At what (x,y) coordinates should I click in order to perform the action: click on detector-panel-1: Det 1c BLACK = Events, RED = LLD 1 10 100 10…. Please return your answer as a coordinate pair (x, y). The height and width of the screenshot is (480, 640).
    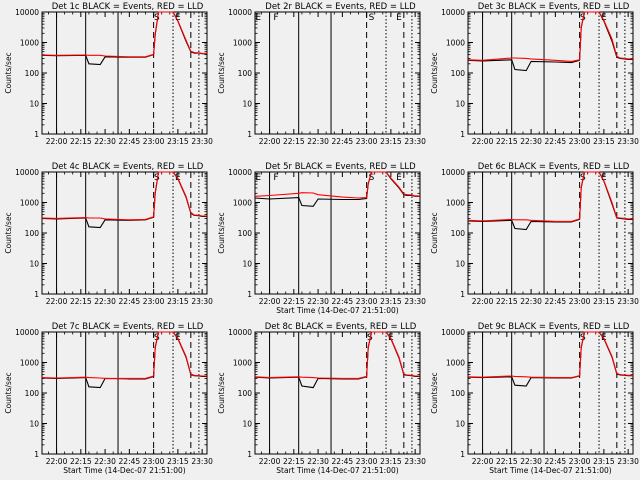
    Looking at the image, I should click on (108, 74).